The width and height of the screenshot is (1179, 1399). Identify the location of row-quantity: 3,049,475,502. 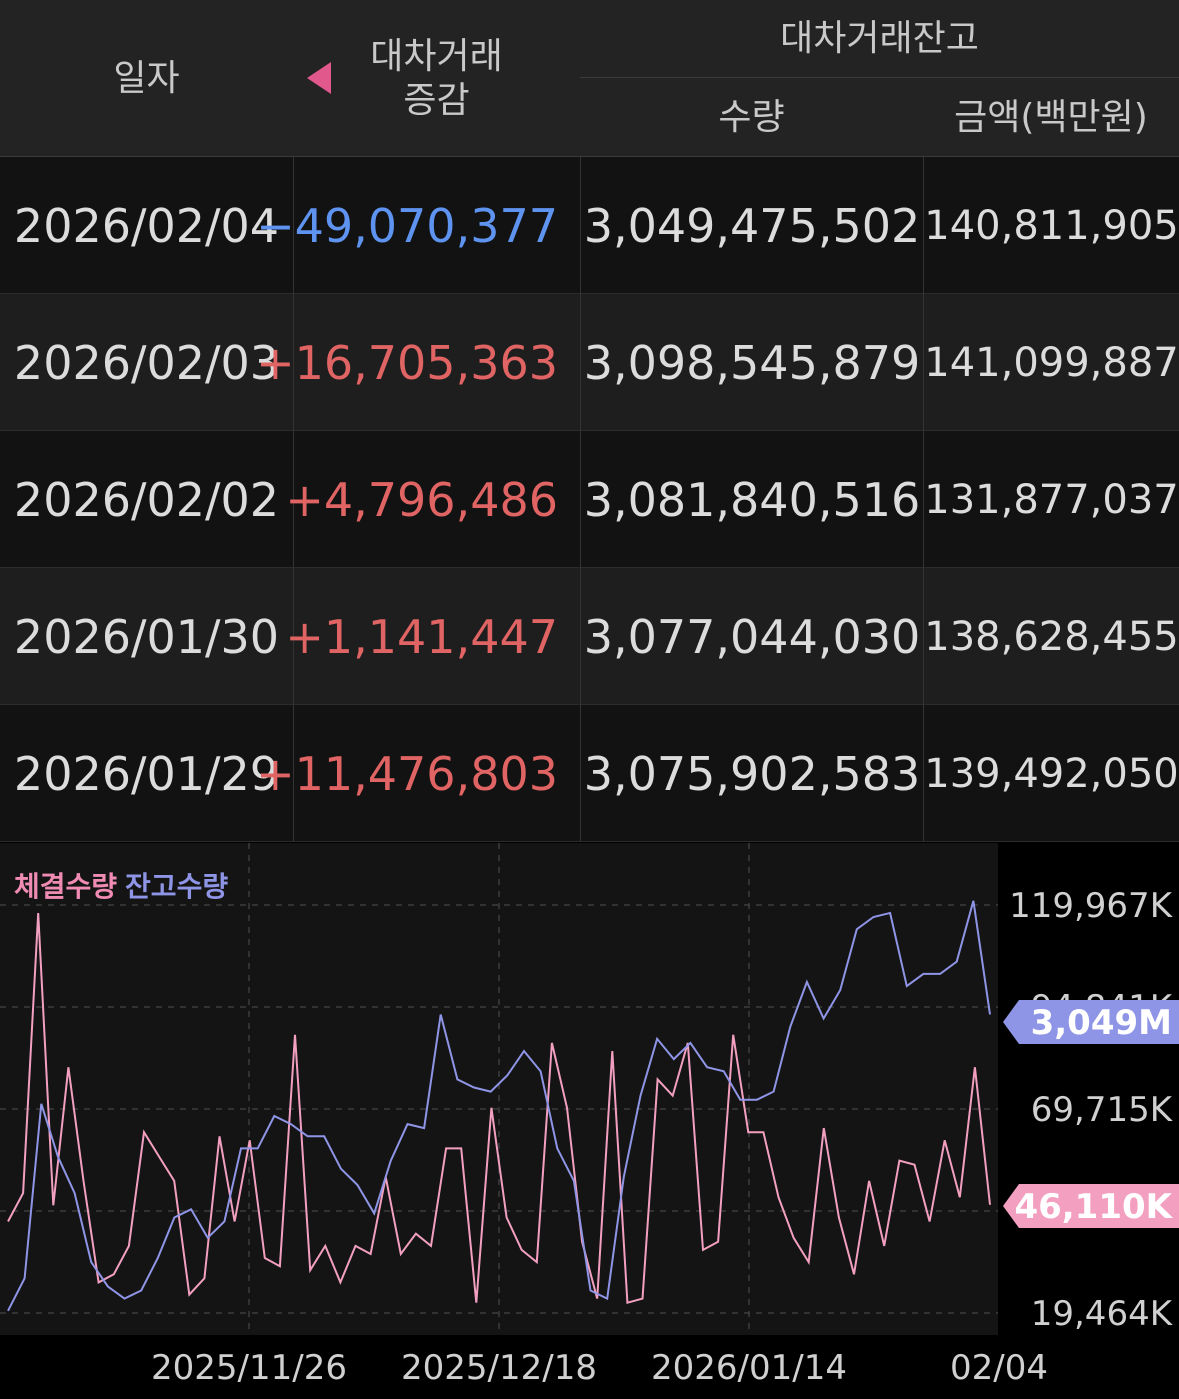
(751, 225).